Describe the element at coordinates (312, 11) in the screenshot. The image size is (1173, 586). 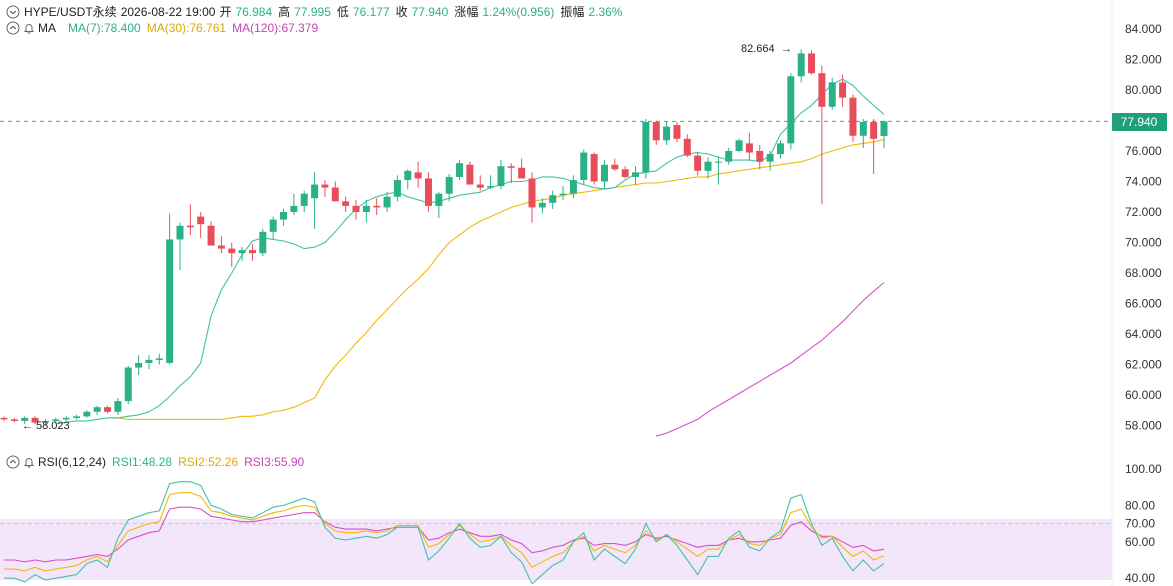
I see `high-value: 77.995` at that location.